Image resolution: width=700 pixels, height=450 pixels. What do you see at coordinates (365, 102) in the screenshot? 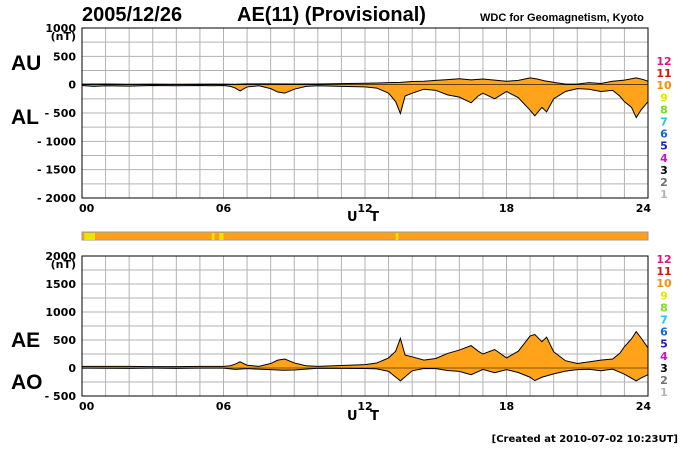
I see `series-al-line` at bounding box center [365, 102].